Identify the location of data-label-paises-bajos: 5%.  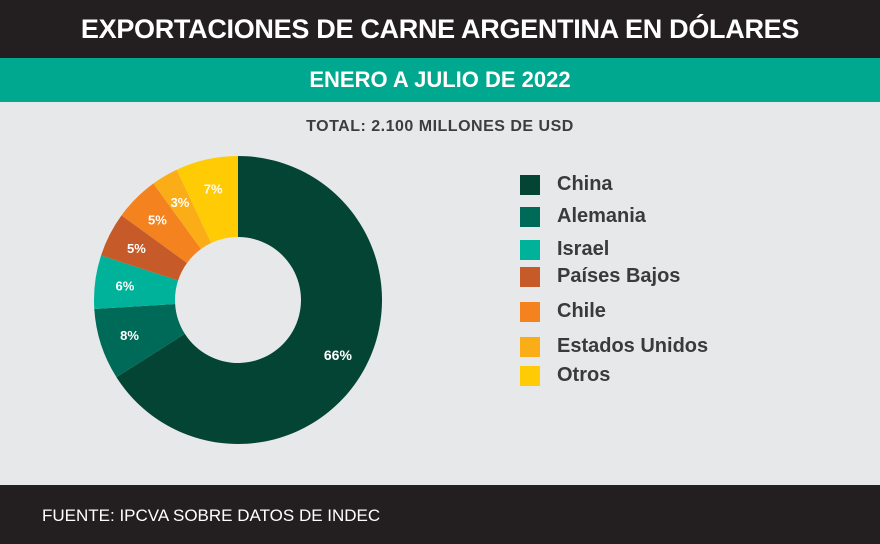
(136, 248).